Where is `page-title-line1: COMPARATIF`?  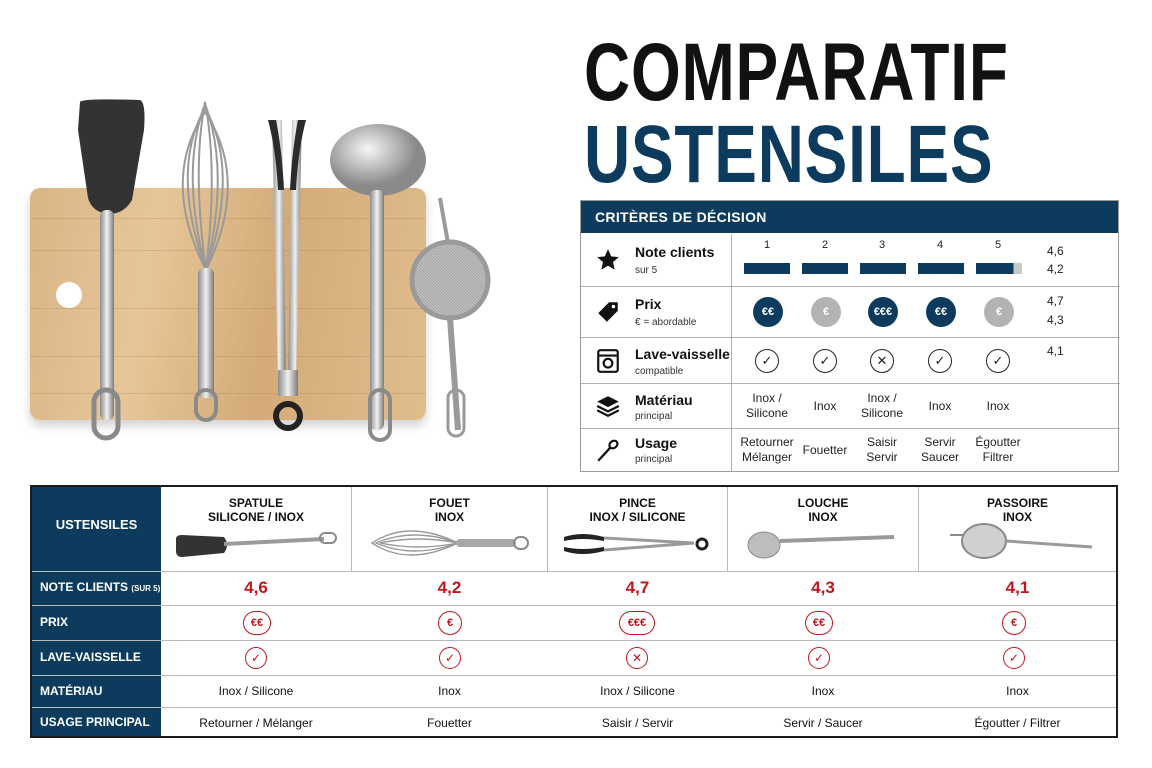 page-title-line1: COMPARATIF is located at coordinates (796, 72).